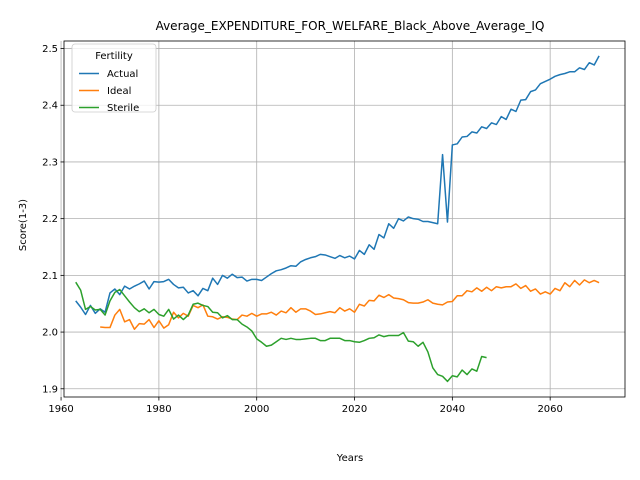 This screenshot has width=640, height=480. What do you see at coordinates (549, 409) in the screenshot?
I see `x-tick-label: 2060` at bounding box center [549, 409].